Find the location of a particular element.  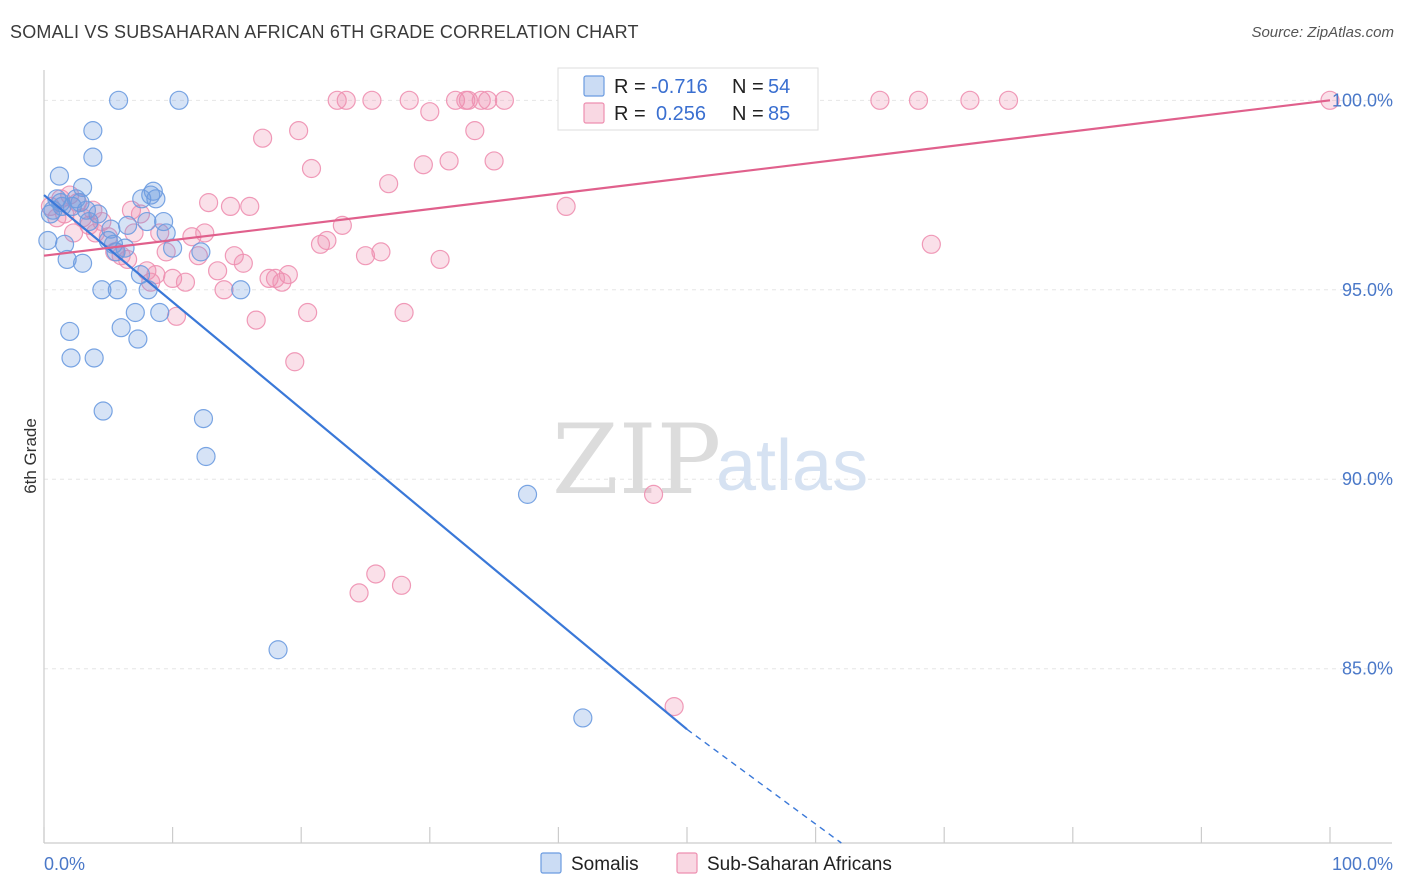

bottom-legend: Somalis Sub-Saharan Africans is located at coordinates (716, 863).